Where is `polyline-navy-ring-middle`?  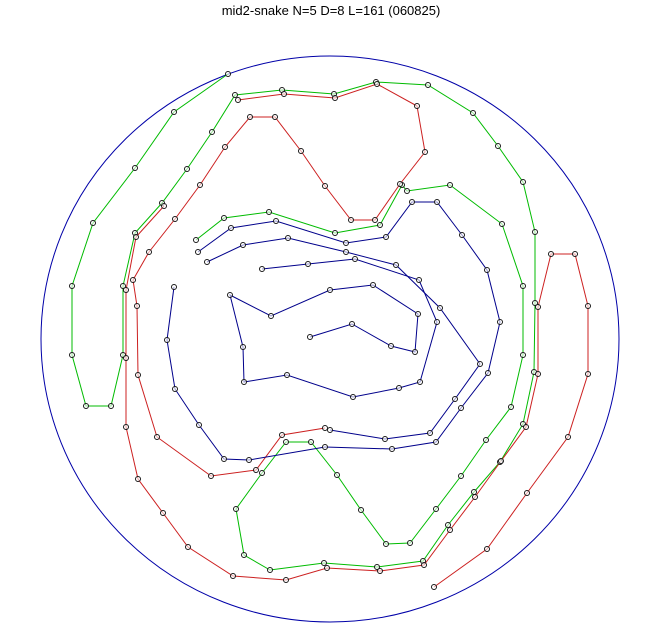
polyline-navy-ring-middle is located at coordinates (343, 338).